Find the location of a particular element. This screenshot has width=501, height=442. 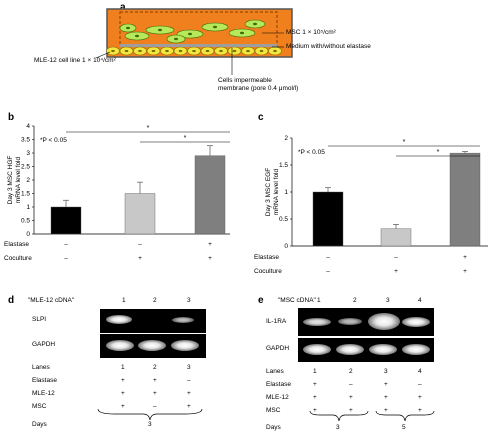

y-tick-label: 0 is located at coordinates (286, 246).